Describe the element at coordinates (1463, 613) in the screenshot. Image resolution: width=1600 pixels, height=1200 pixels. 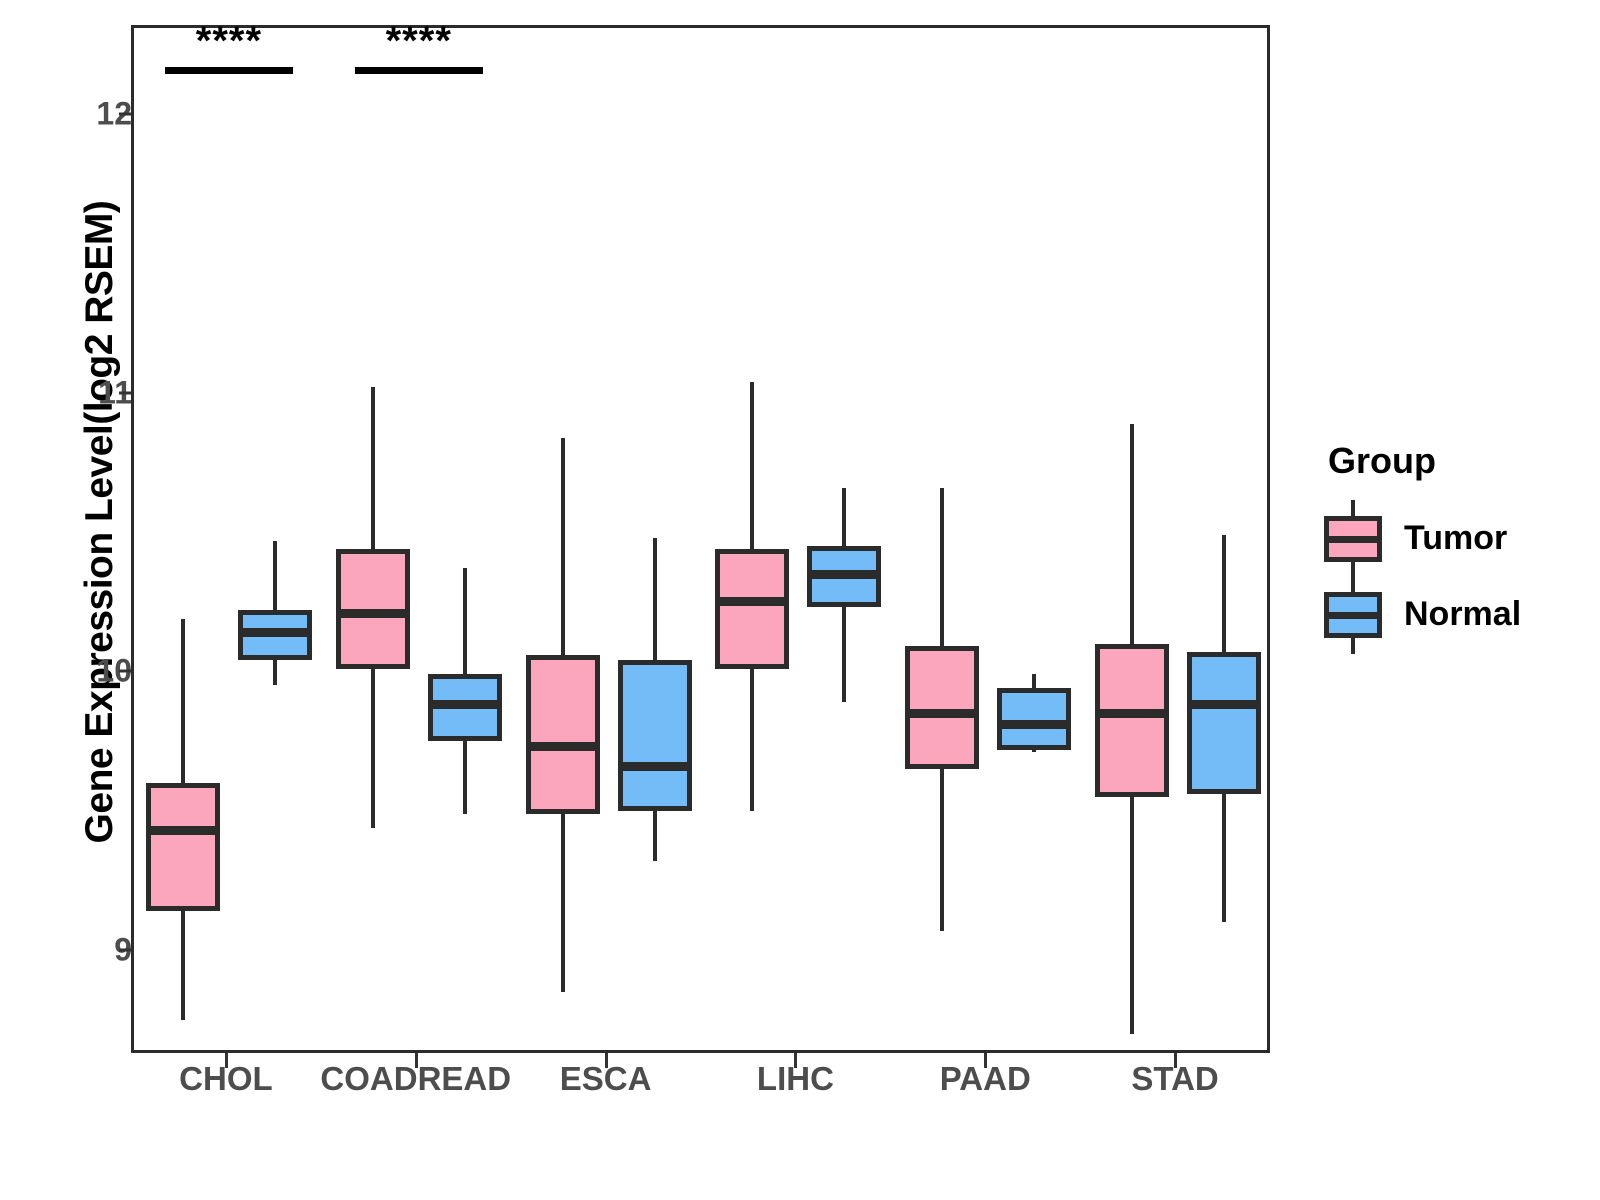
I see `legend-label: Normal` at that location.